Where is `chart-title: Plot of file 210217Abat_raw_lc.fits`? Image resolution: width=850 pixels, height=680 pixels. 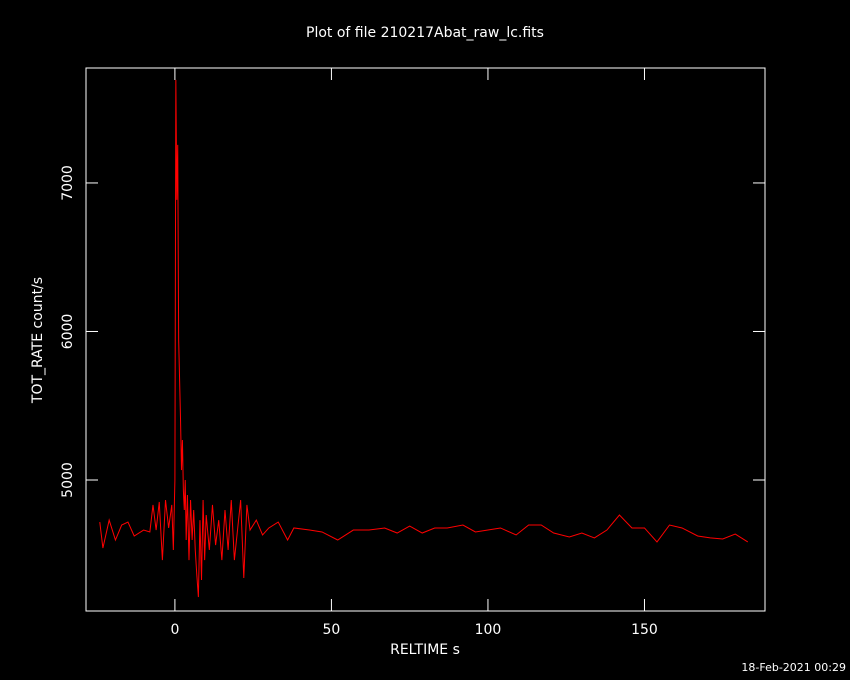
chart-title: Plot of file 210217Abat_raw_lc.fits is located at coordinates (425, 33).